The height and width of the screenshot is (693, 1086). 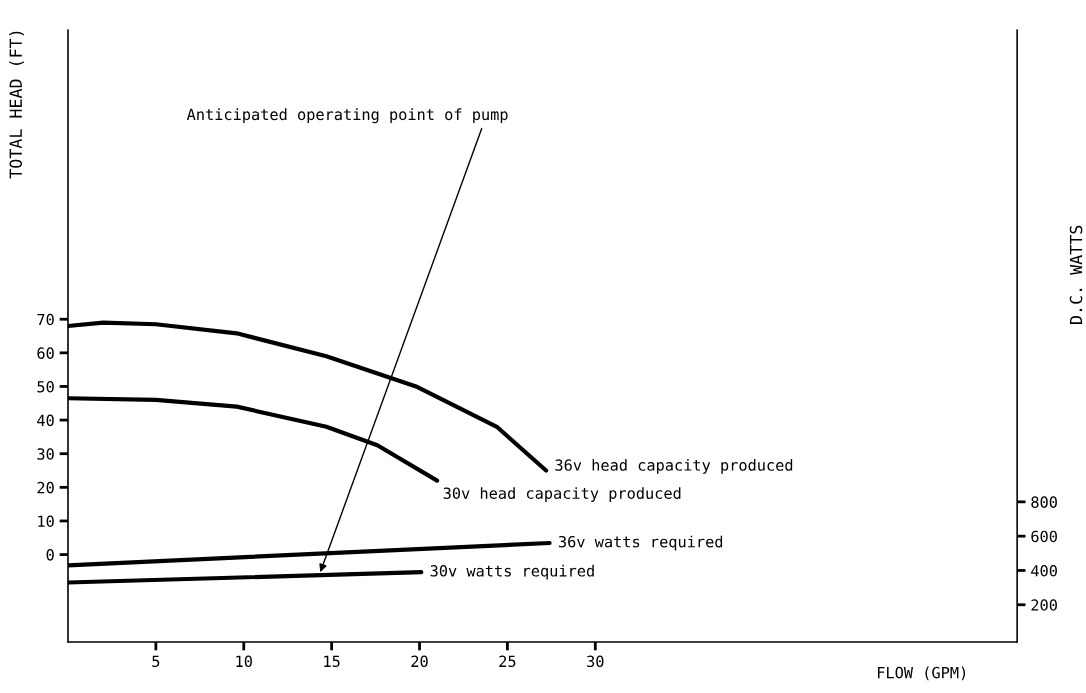 What do you see at coordinates (1076, 274) in the screenshot?
I see `y2-axis-title: D.C. WATTS` at bounding box center [1076, 274].